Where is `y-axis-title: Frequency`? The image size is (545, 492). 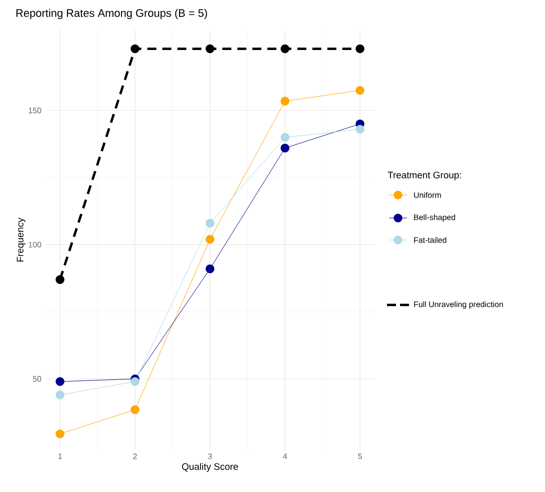
y-axis-title: Frequency is located at coordinates (21, 240).